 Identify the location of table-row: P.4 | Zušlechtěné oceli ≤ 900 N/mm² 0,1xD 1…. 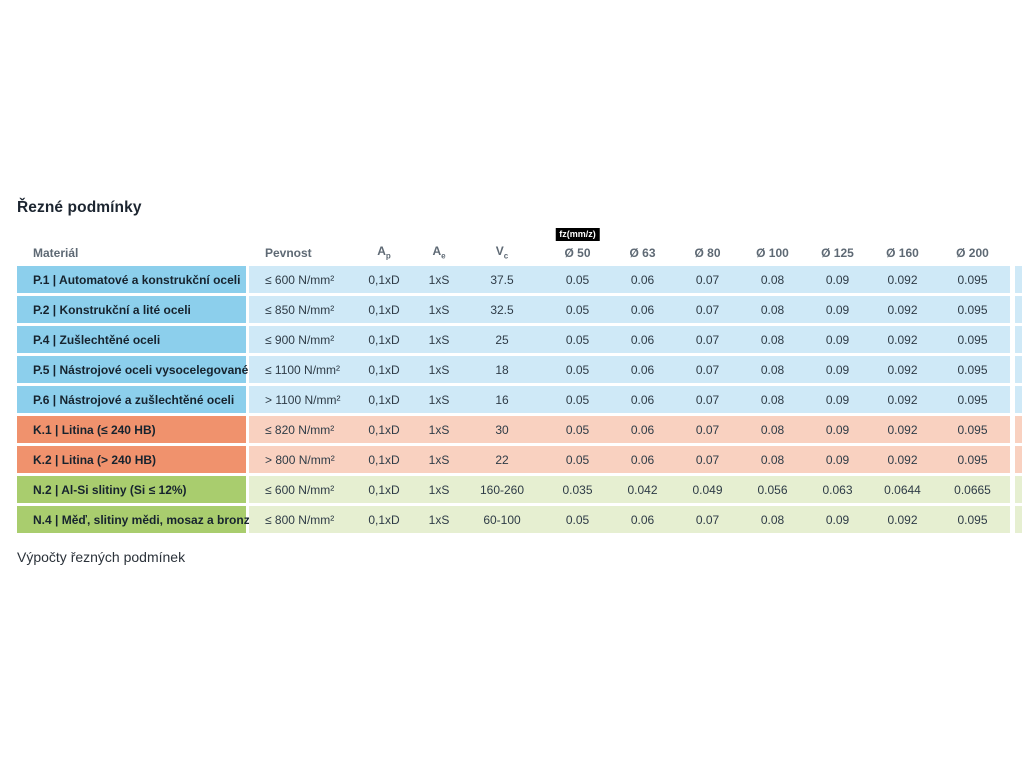
(520, 339).